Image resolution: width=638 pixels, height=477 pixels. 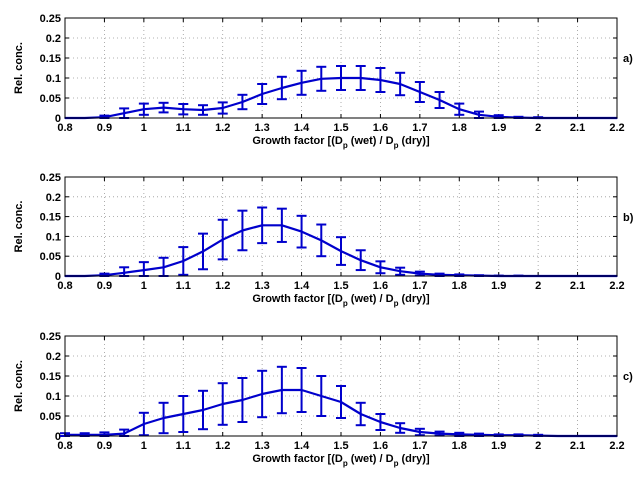 I want to click on x-tick-label: 1, so click(x=144, y=286).